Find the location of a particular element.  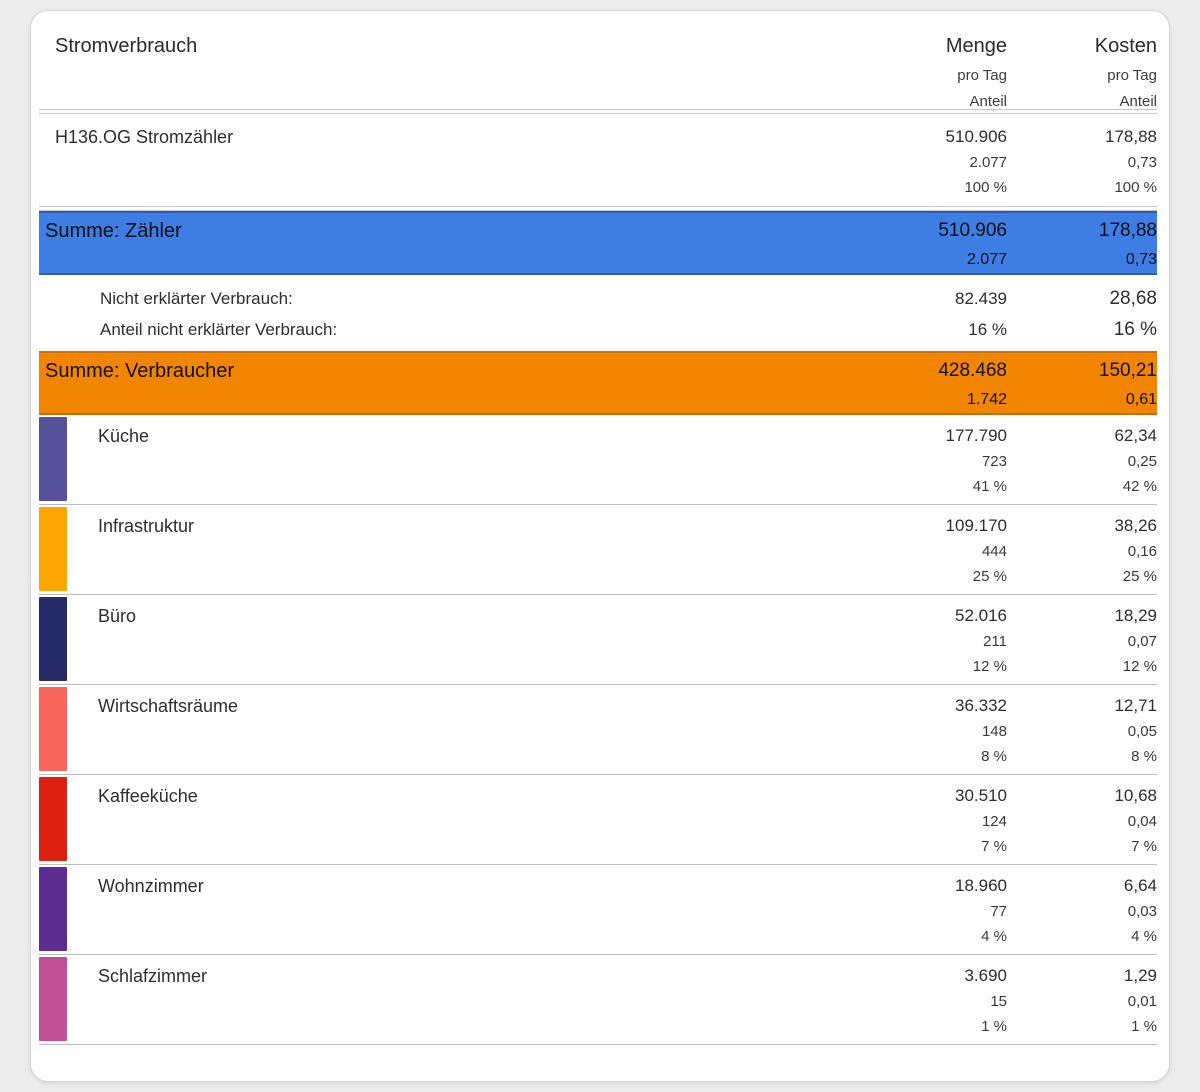

menge-value: 428.468 is located at coordinates (972, 370).